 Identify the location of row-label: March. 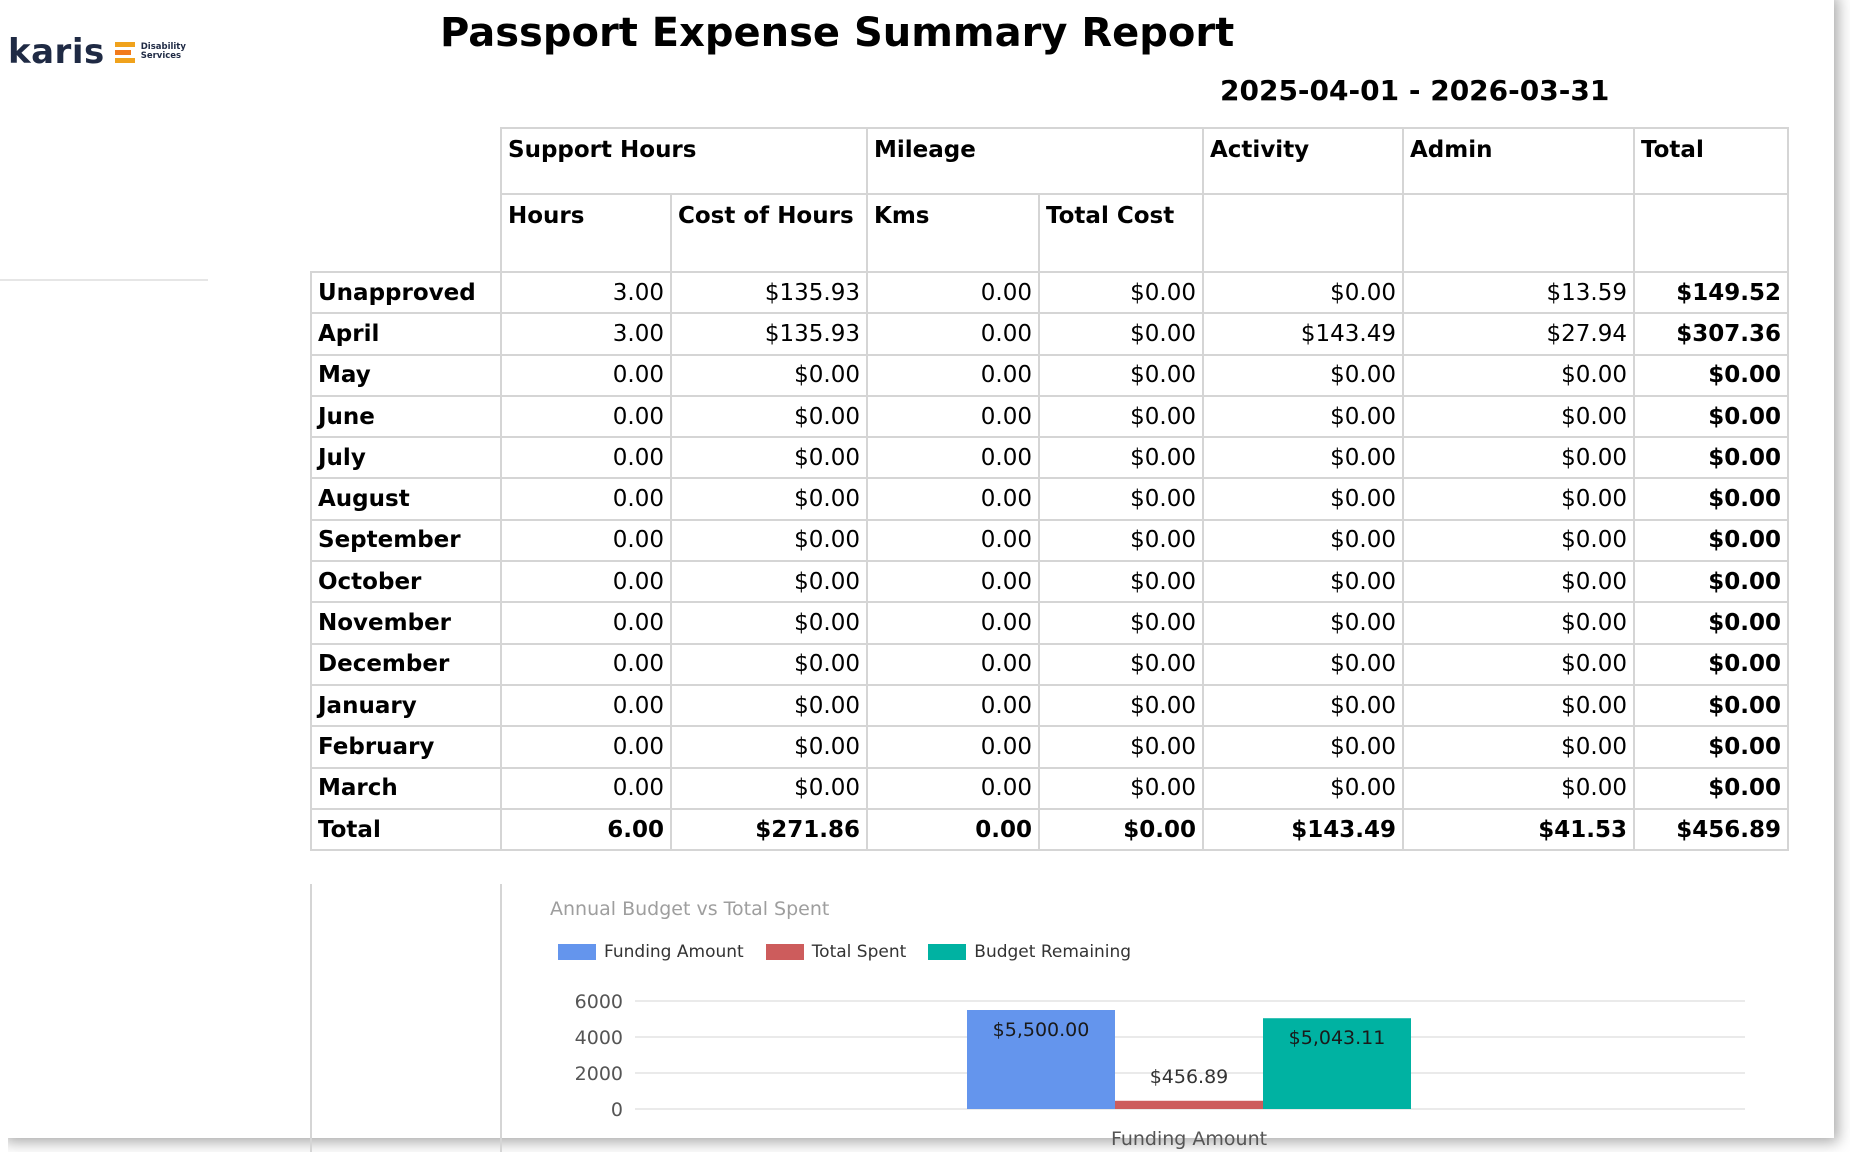
(406, 788).